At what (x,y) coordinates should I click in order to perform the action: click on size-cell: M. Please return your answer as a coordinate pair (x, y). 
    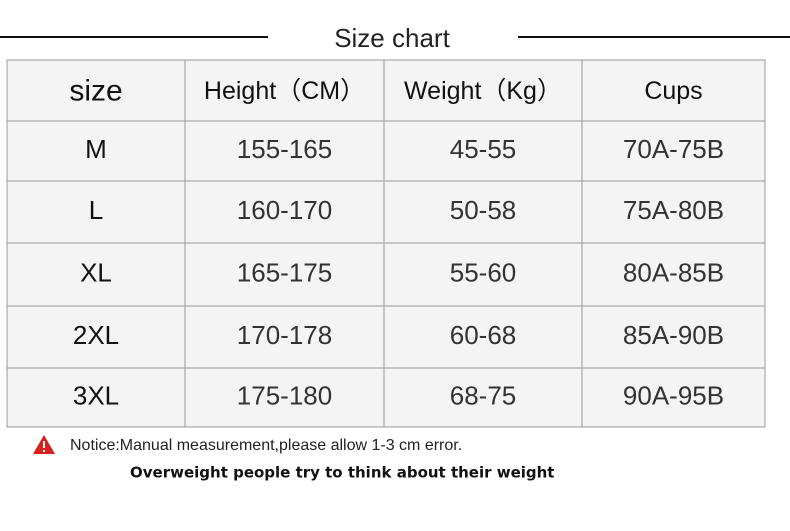
    Looking at the image, I should click on (96, 149).